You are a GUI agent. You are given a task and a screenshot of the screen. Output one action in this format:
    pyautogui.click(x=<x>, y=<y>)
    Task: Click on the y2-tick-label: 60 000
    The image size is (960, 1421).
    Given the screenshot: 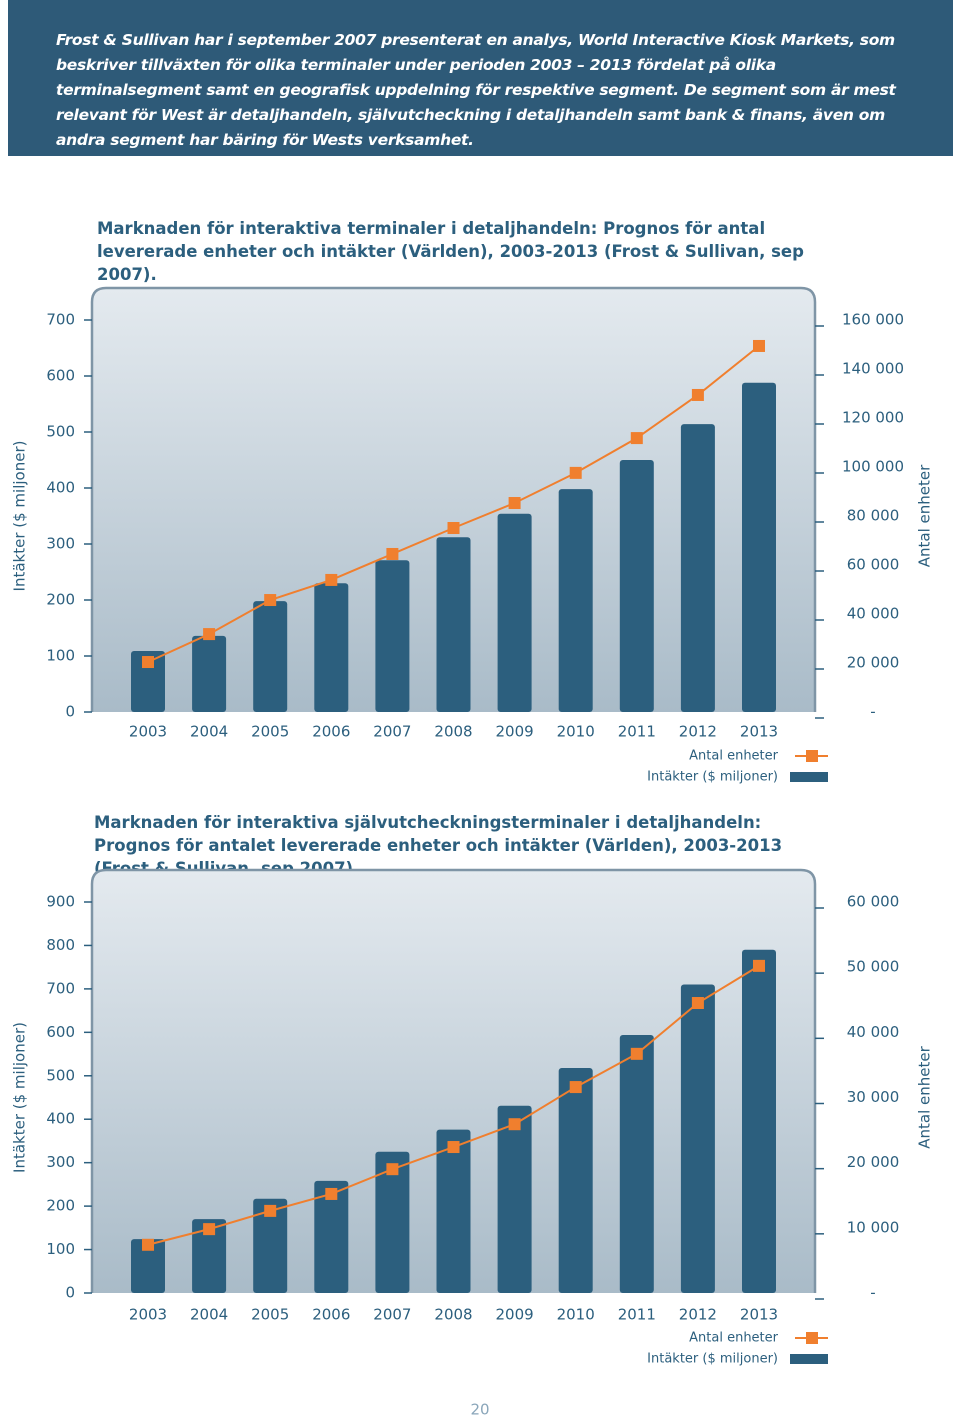 What is the action you would take?
    pyautogui.click(x=873, y=565)
    